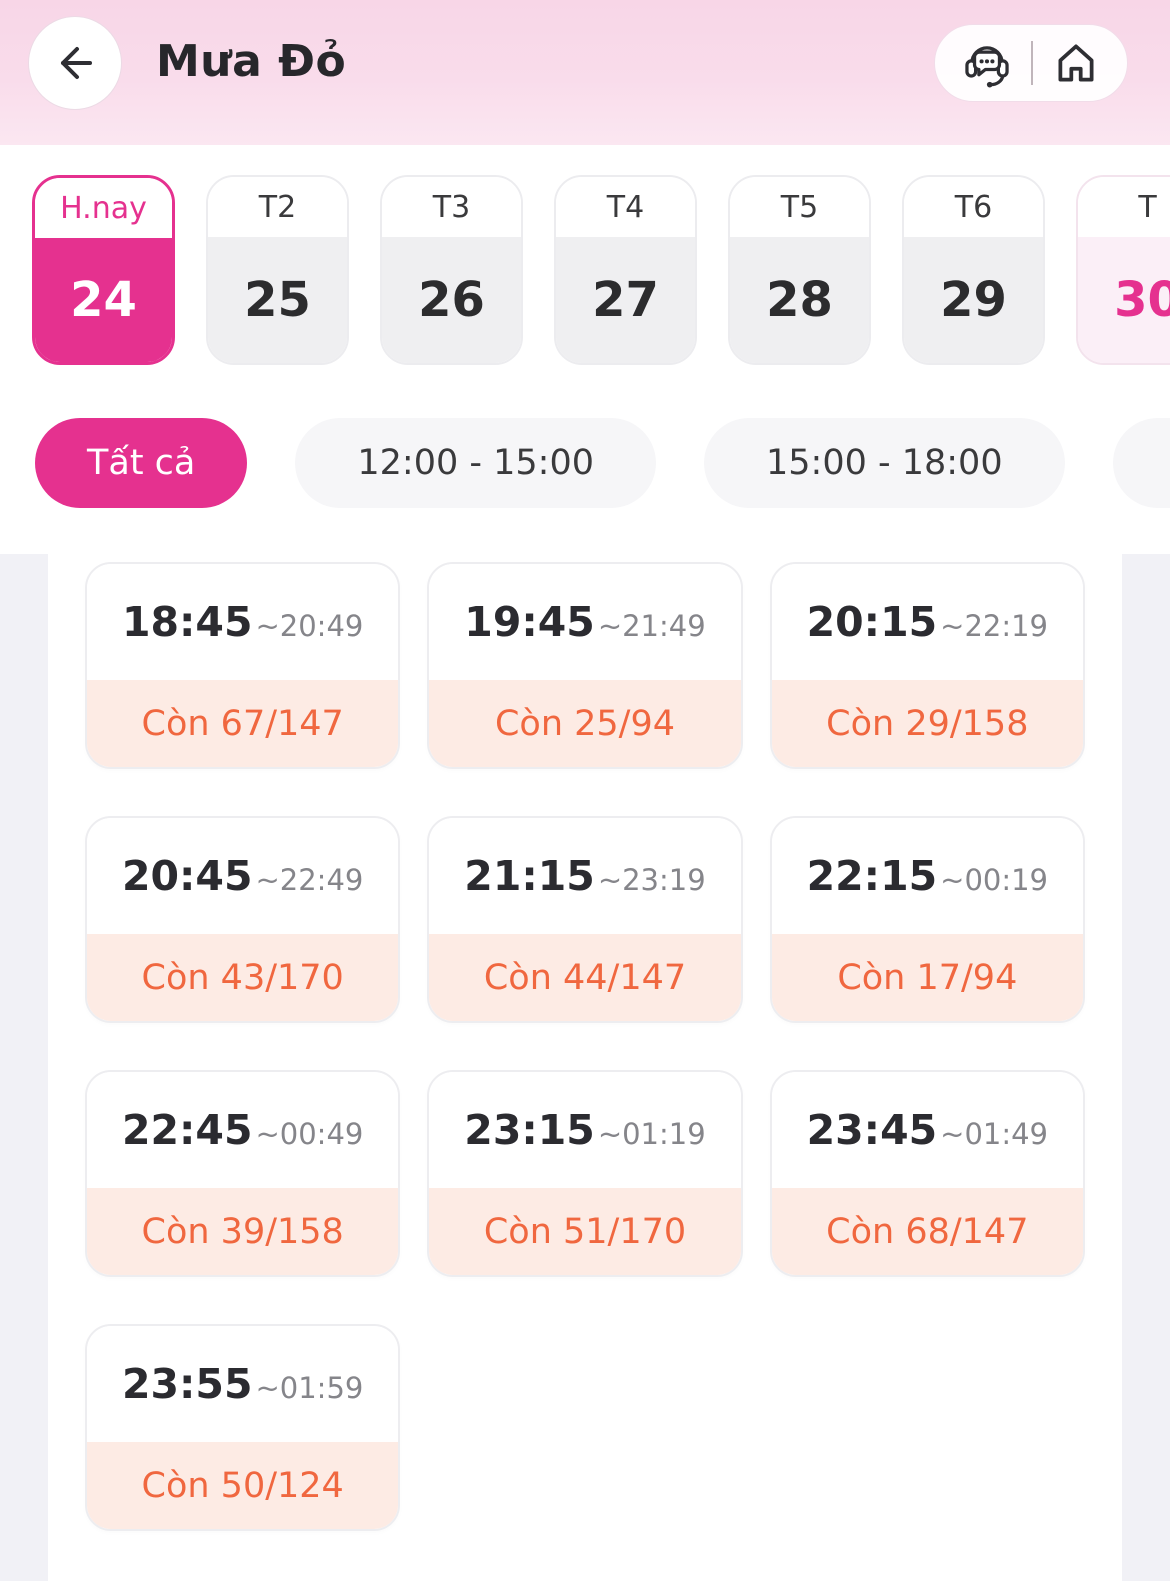 This screenshot has height=1581, width=1170. I want to click on date-number: 26, so click(451, 300).